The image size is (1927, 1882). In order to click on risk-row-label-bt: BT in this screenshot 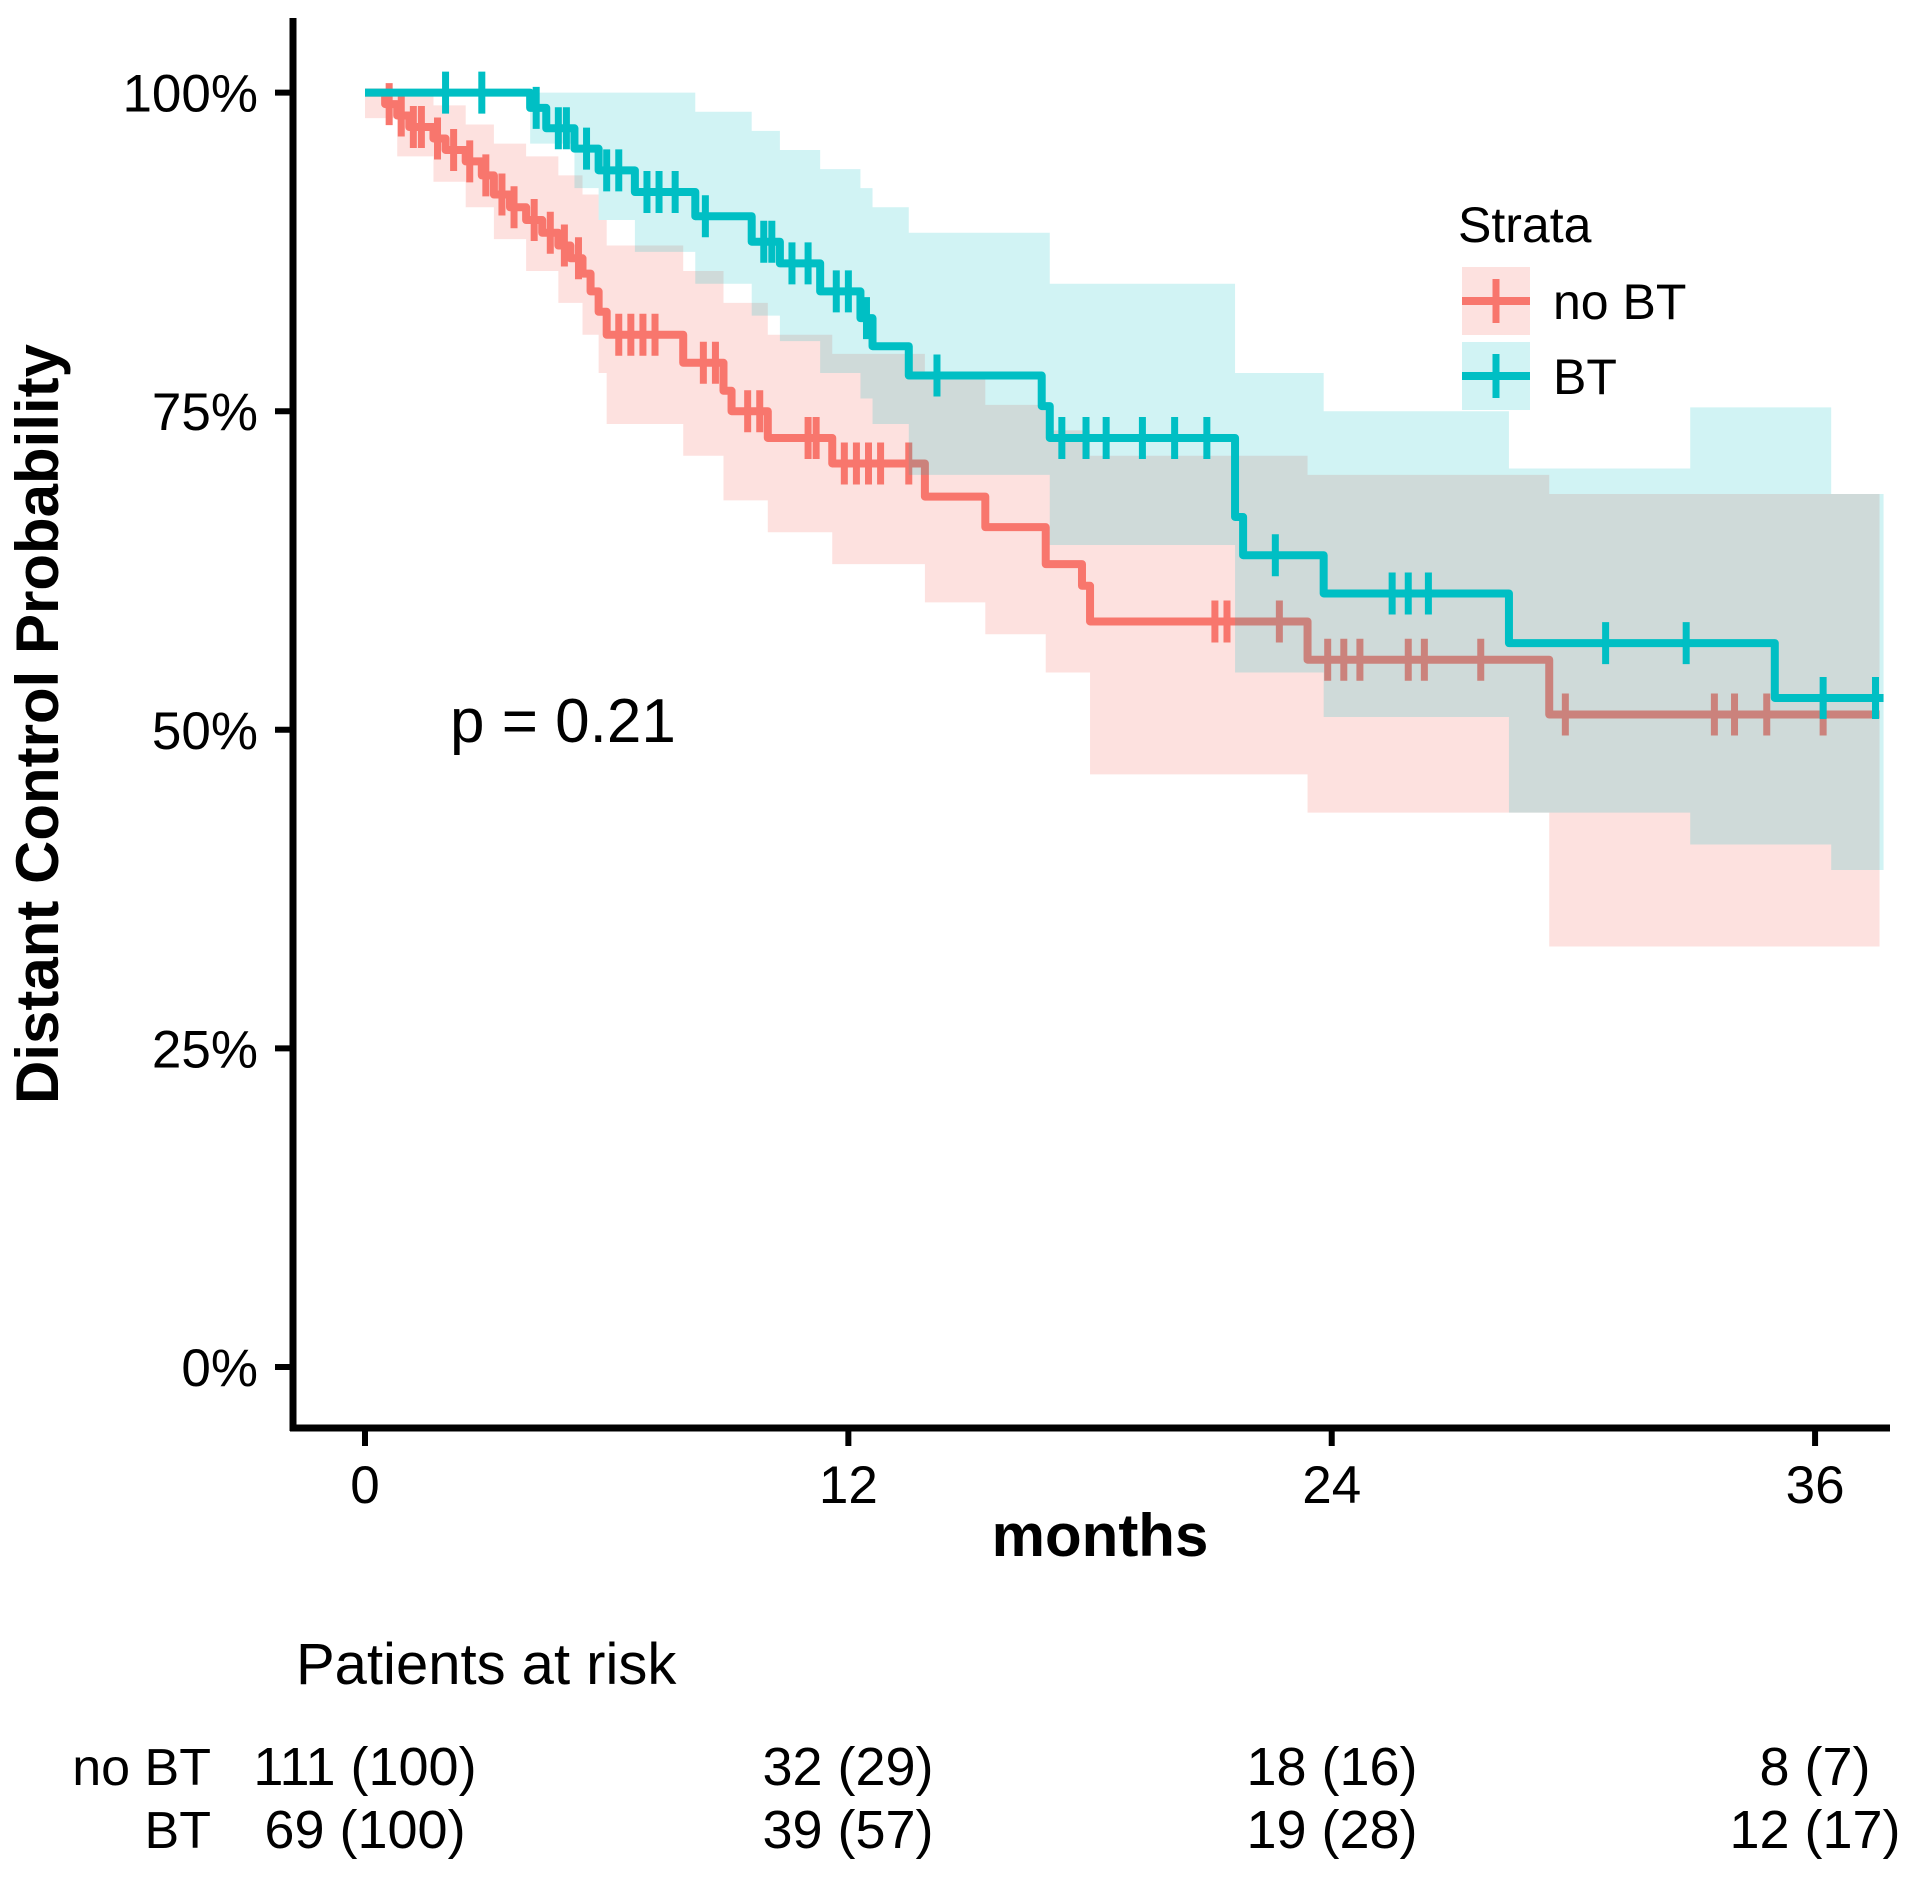, I will do `click(178, 1831)`.